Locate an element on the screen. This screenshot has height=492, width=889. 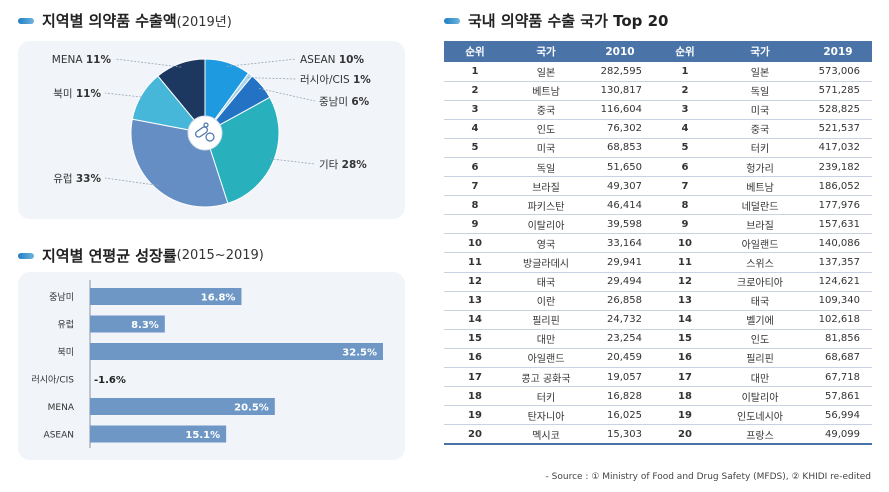
table-cell: 186,052 is located at coordinates (838, 186).